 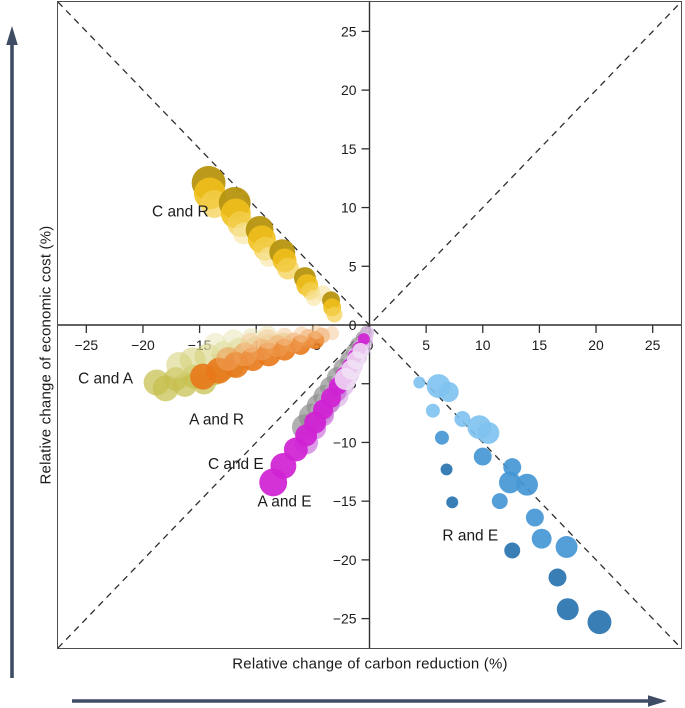 I want to click on y-tick-label: 10, so click(x=349, y=208).